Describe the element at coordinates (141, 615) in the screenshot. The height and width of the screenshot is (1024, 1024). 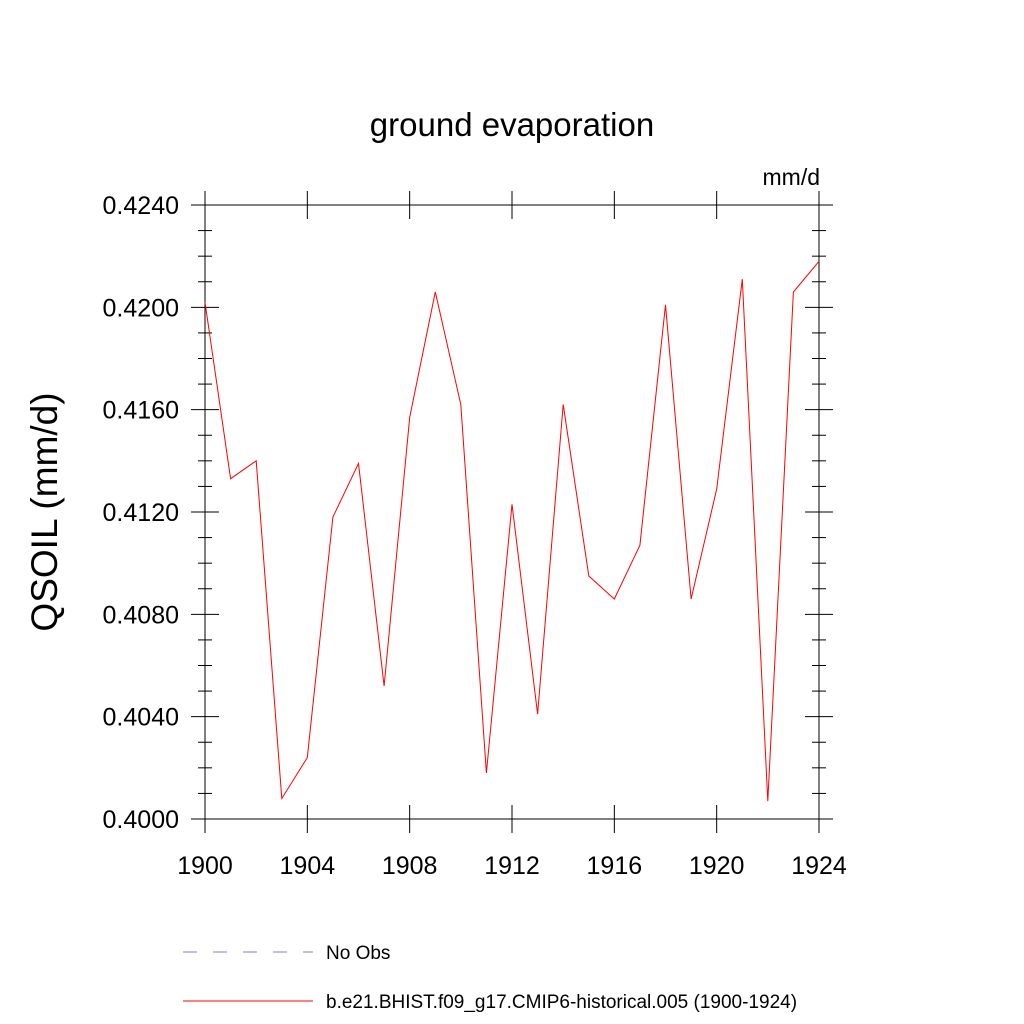
I see `y-tick-label: 0.4080` at that location.